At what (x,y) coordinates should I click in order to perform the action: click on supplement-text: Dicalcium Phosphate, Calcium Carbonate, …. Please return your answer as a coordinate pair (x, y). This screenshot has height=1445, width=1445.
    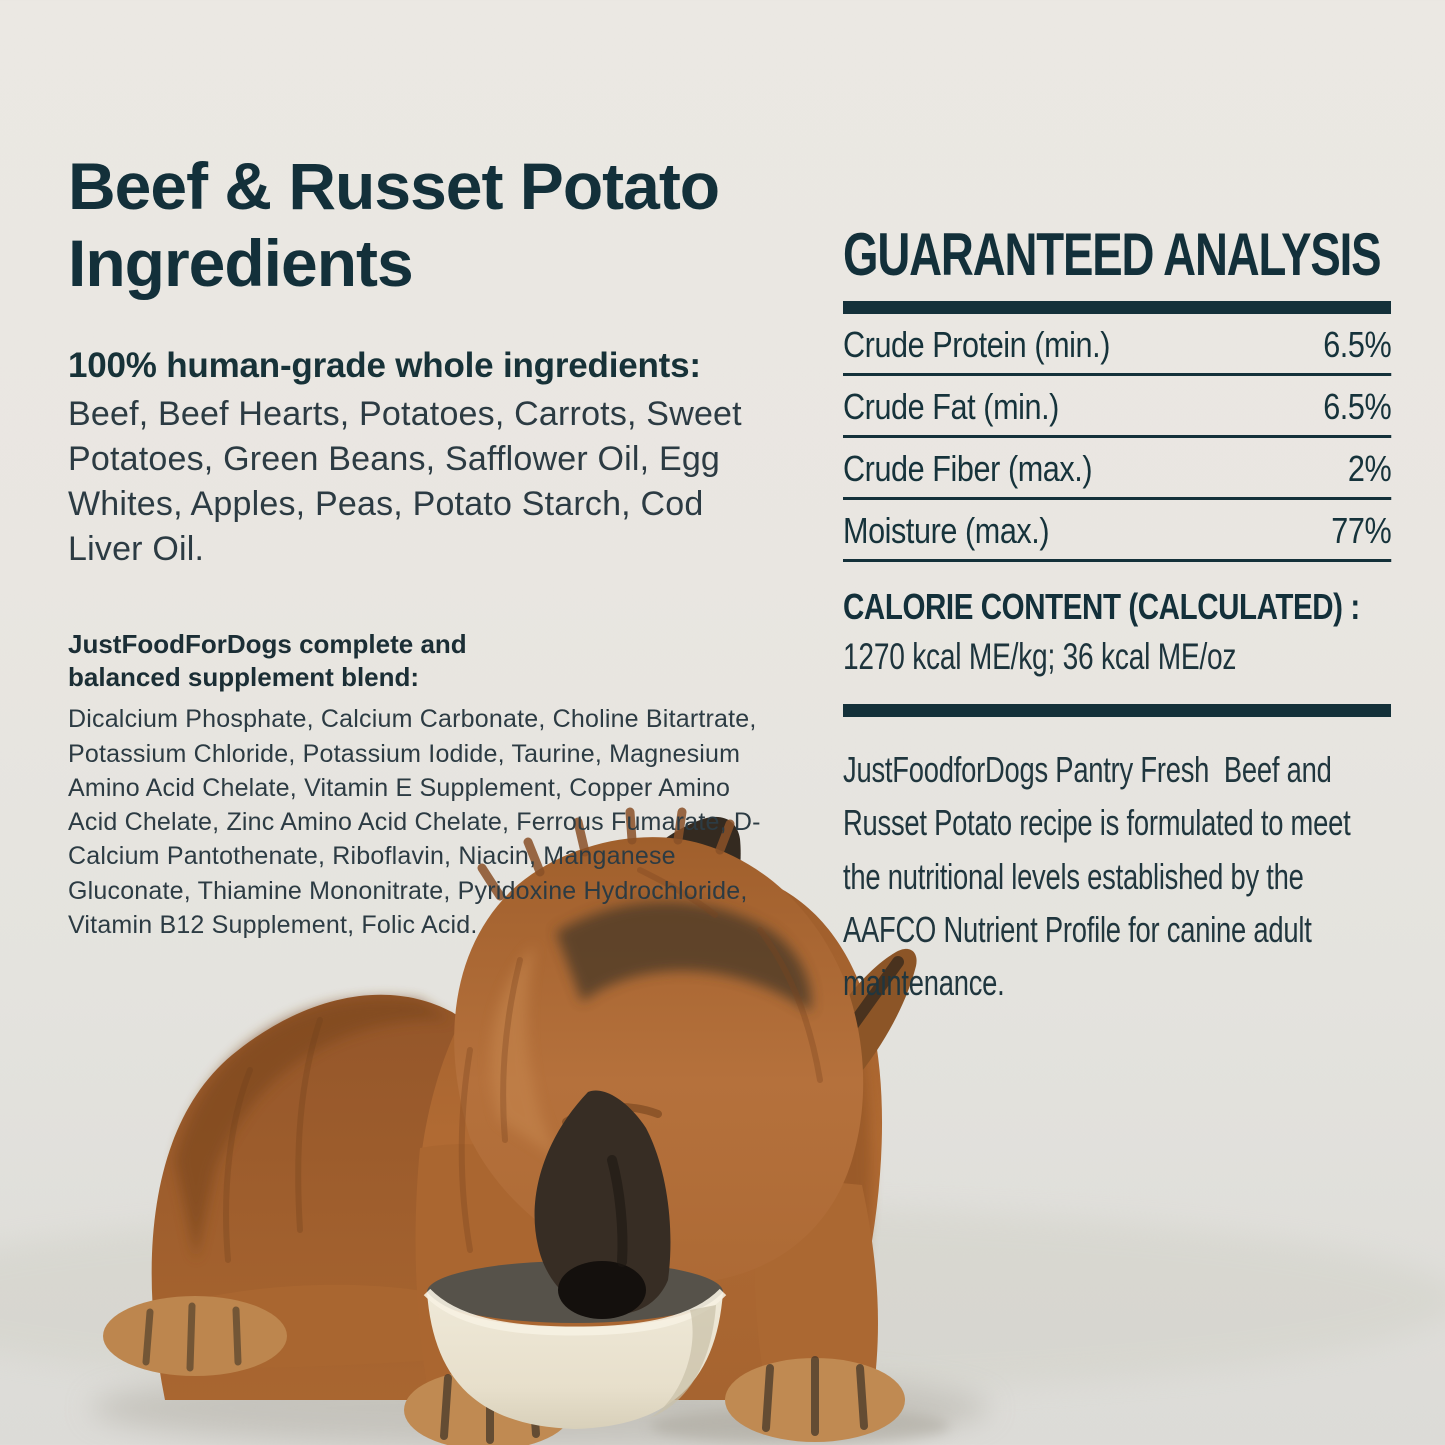
    Looking at the image, I should click on (414, 822).